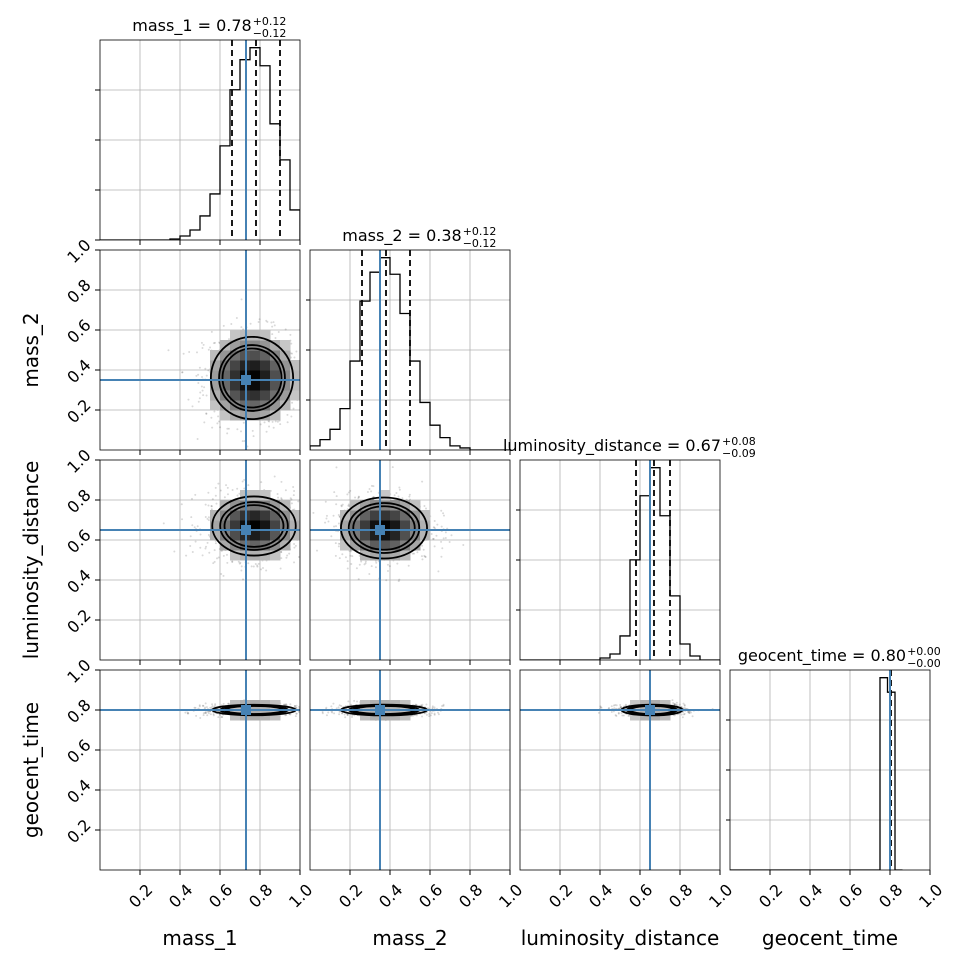  Describe the element at coordinates (410, 560) in the screenshot. I see `panel-border` at that location.